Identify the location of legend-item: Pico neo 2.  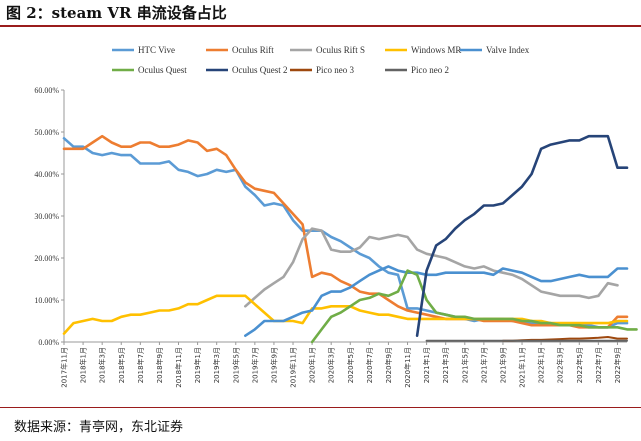
(417, 70).